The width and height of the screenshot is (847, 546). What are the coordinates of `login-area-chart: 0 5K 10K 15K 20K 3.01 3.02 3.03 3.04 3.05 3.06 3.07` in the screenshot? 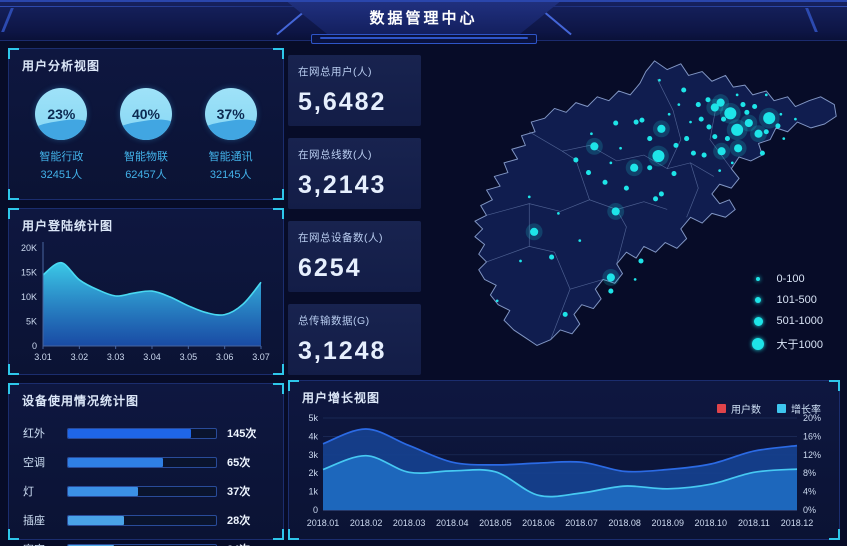 It's located at (141, 305).